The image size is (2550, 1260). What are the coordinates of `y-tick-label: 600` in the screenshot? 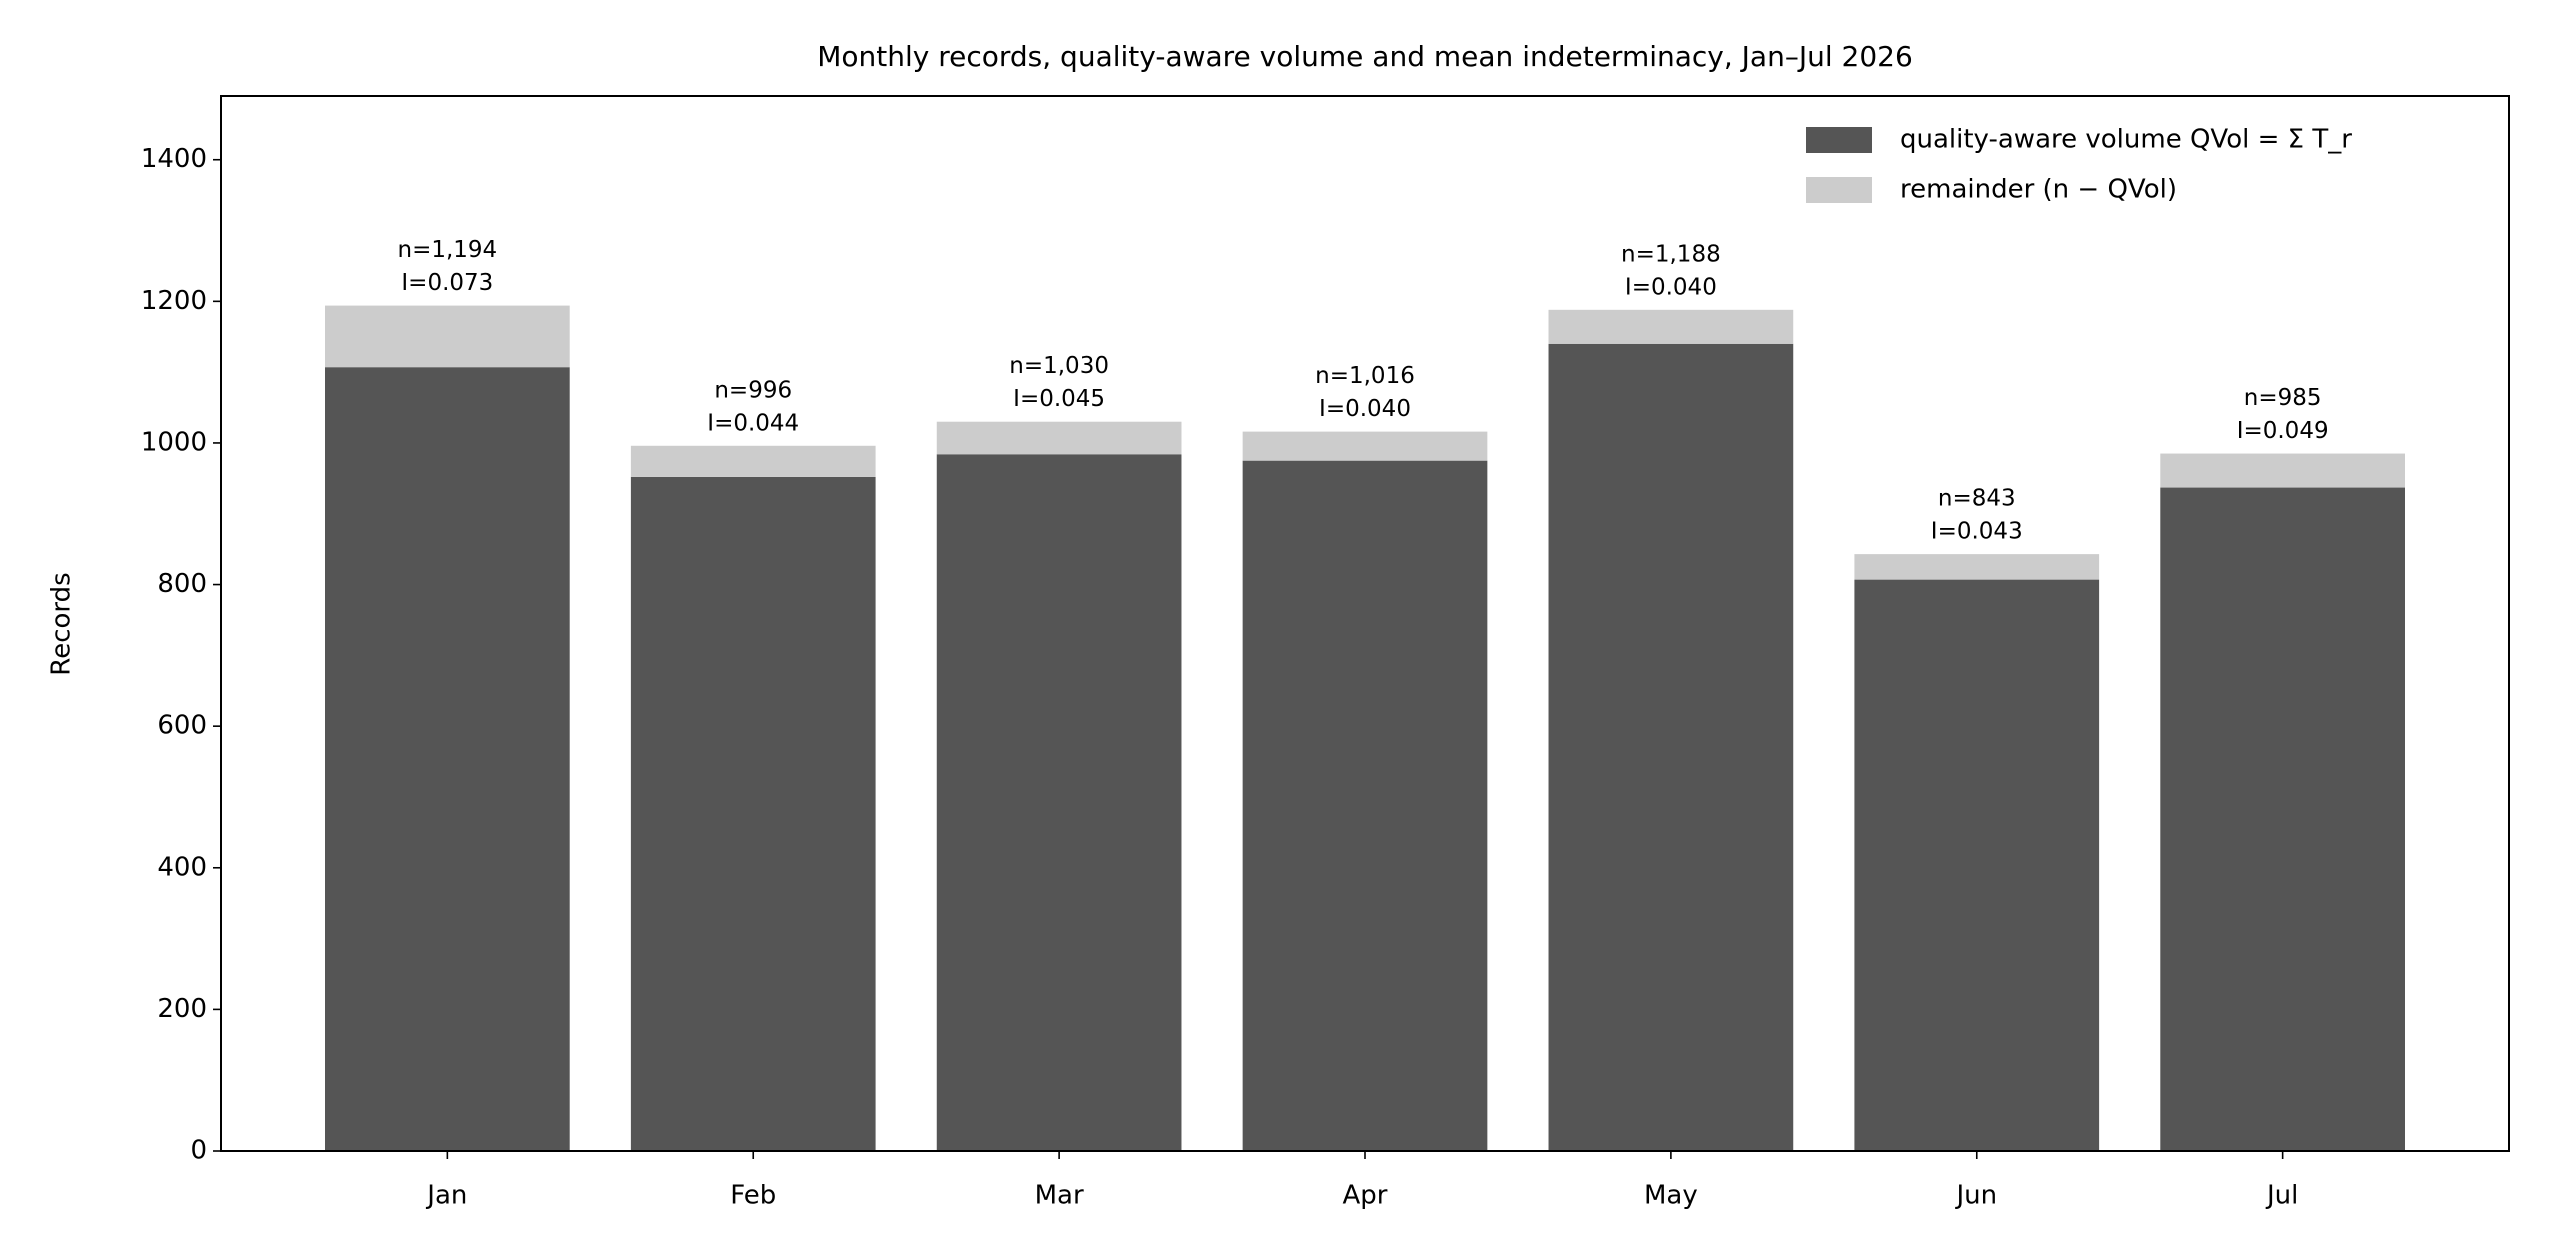 It's located at (182, 726).